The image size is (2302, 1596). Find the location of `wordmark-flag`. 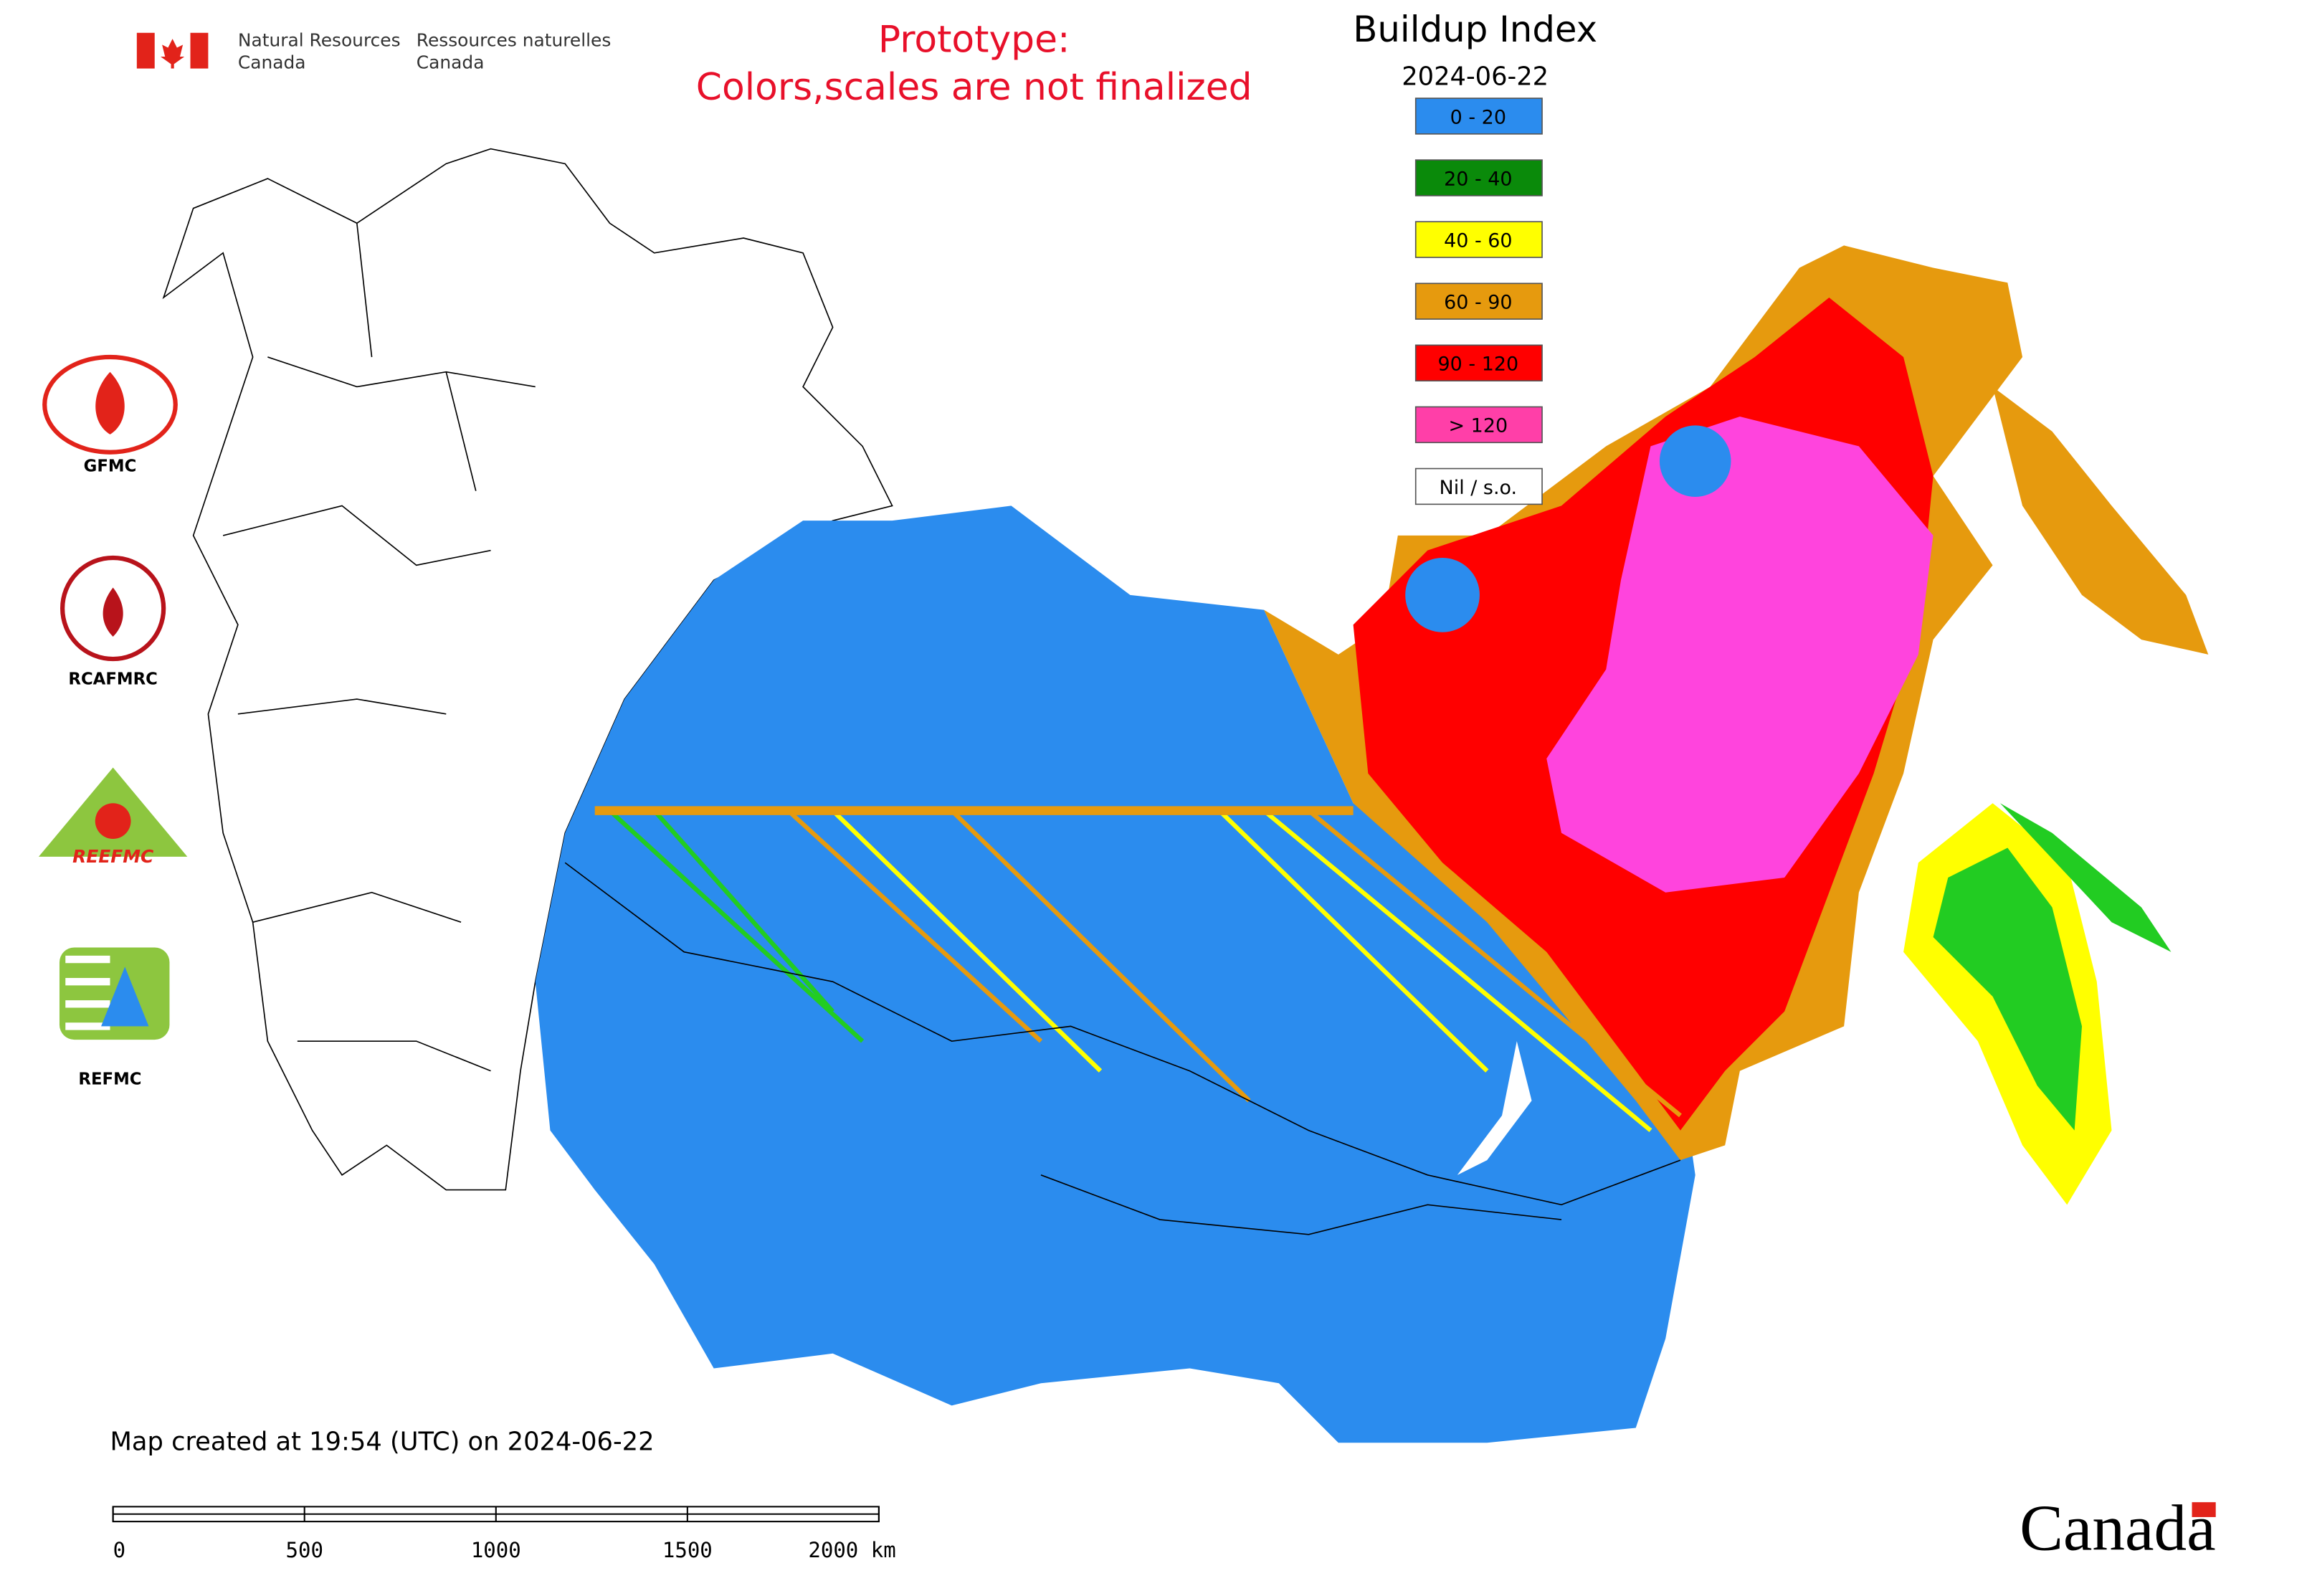

wordmark-flag is located at coordinates (2204, 1509).